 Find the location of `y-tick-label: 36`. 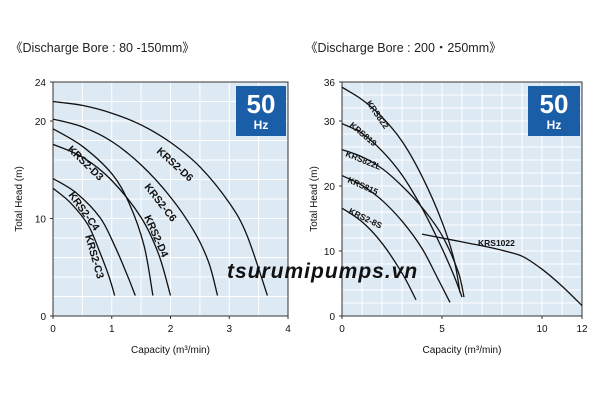

y-tick-label: 36 is located at coordinates (330, 83).